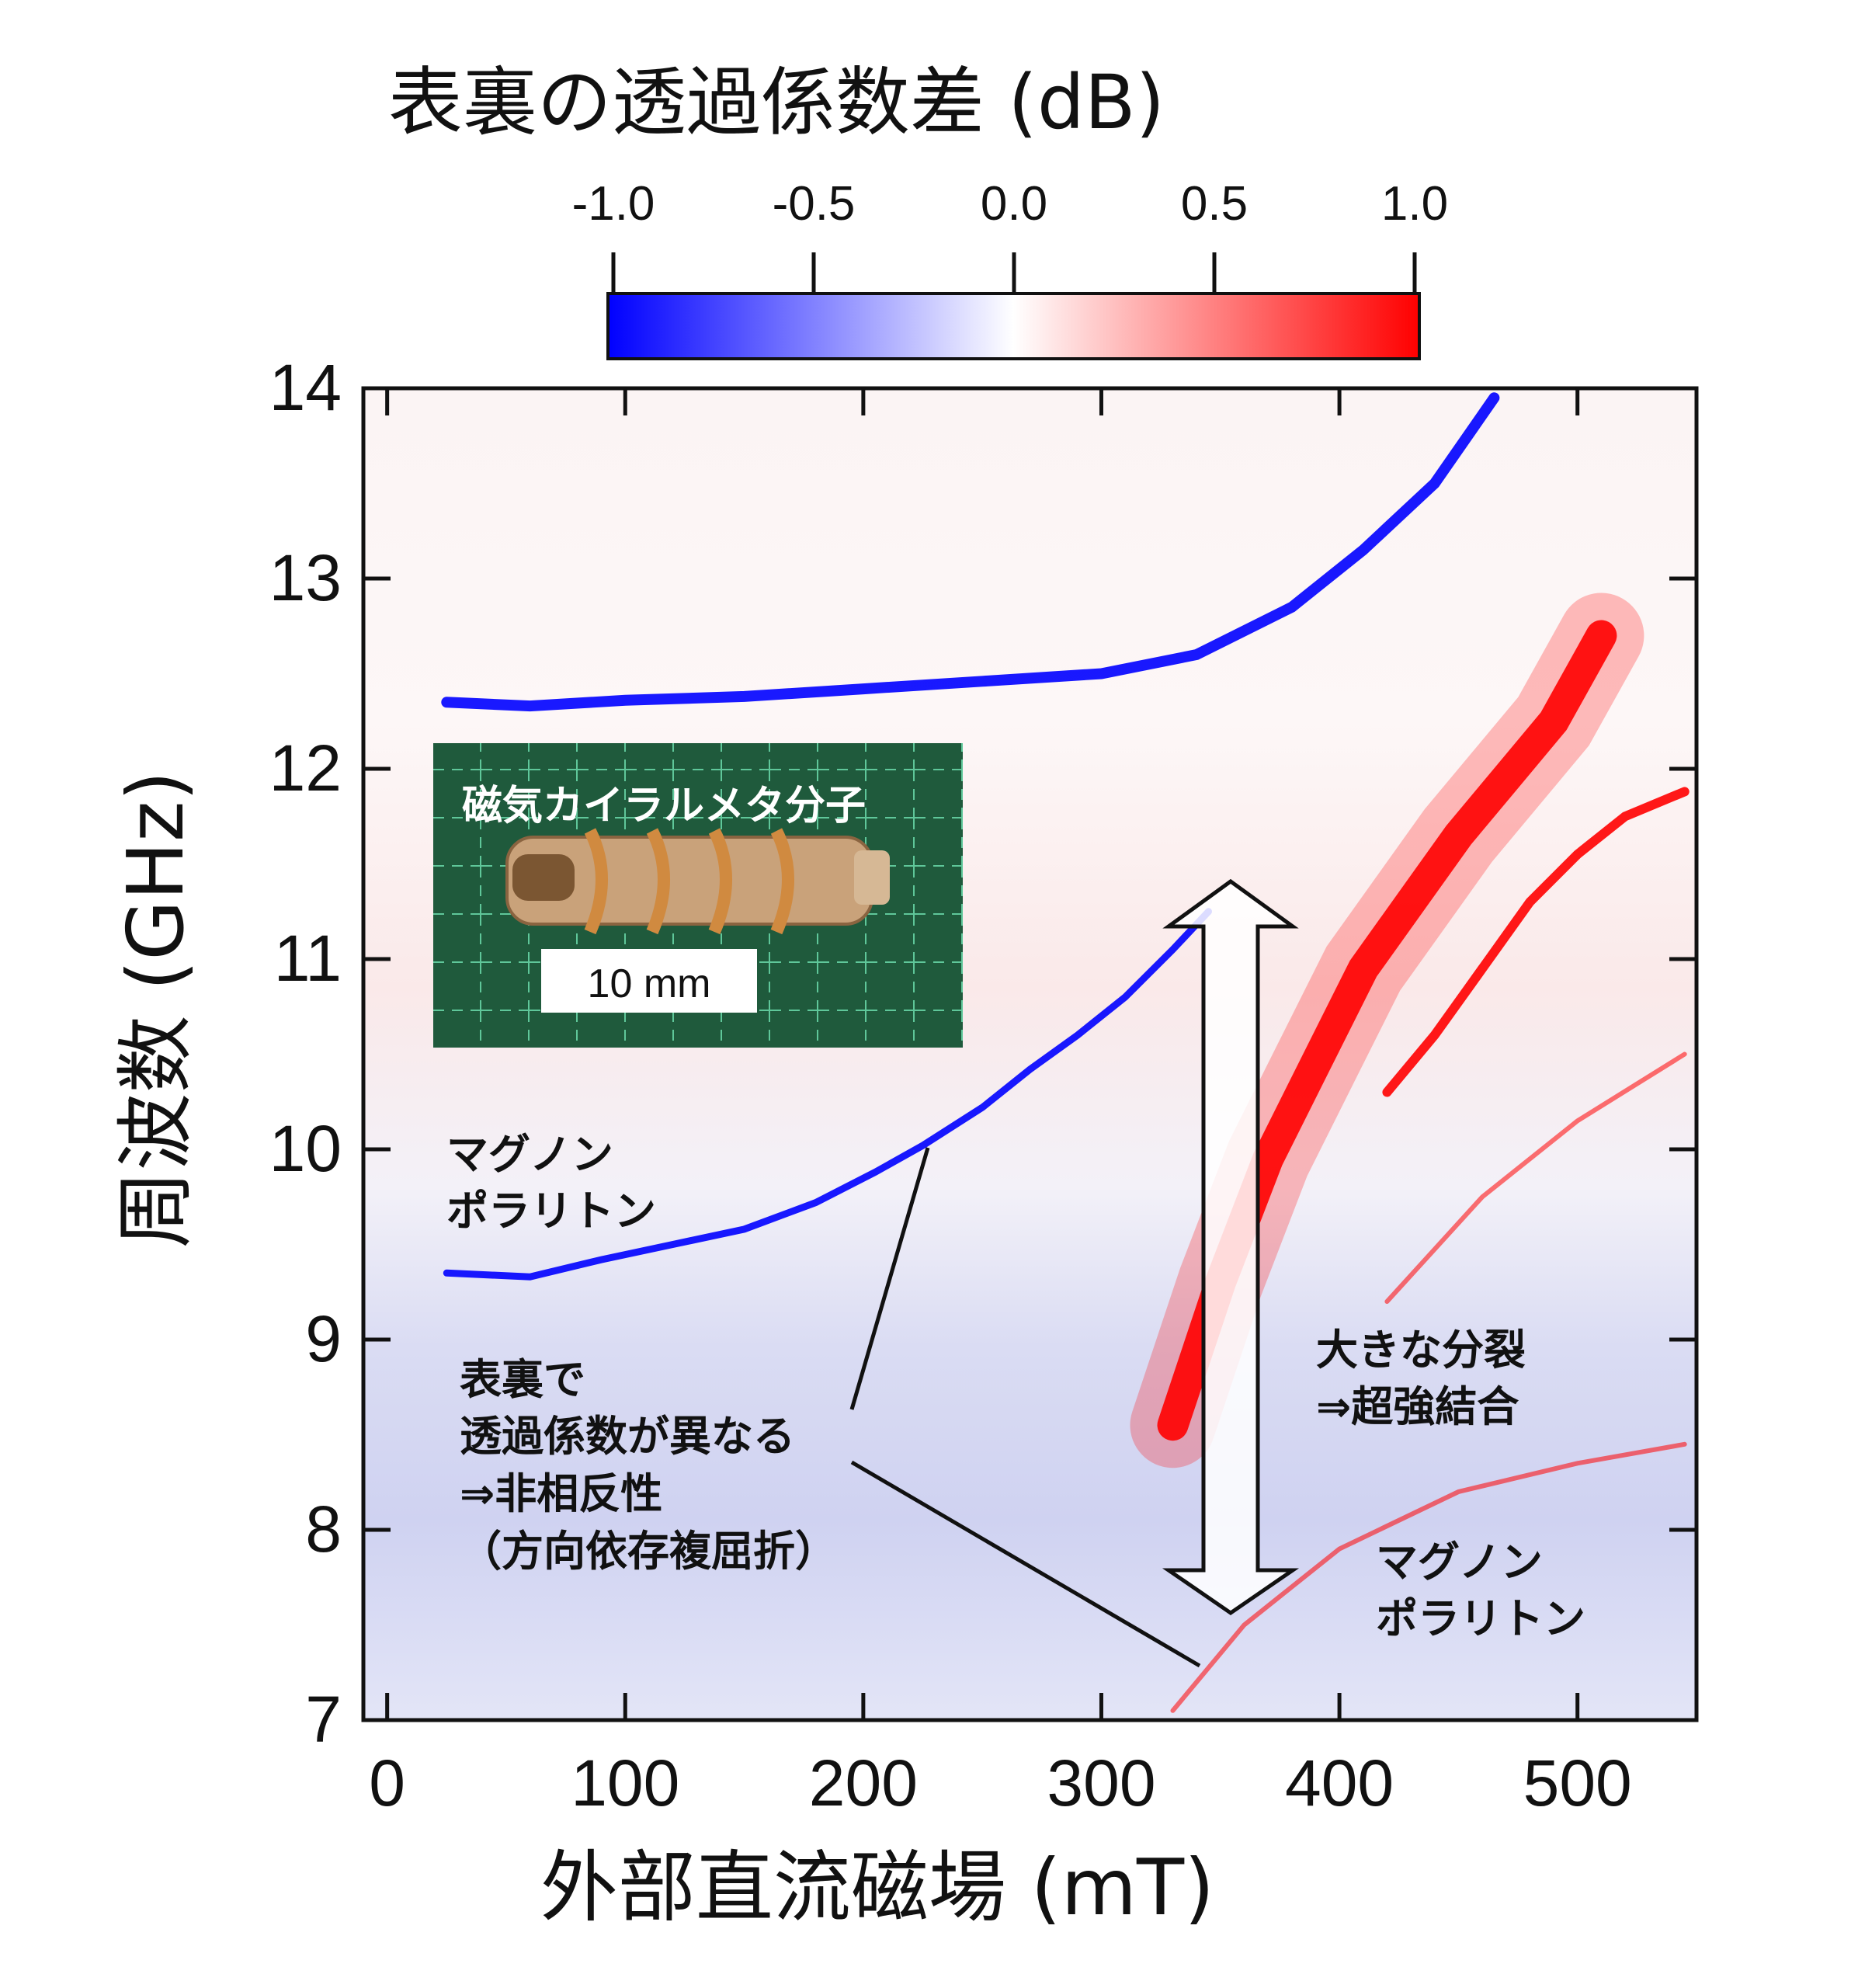 Image resolution: width=1858 pixels, height=1988 pixels. What do you see at coordinates (305, 768) in the screenshot?
I see `y-tick-label: 12` at bounding box center [305, 768].